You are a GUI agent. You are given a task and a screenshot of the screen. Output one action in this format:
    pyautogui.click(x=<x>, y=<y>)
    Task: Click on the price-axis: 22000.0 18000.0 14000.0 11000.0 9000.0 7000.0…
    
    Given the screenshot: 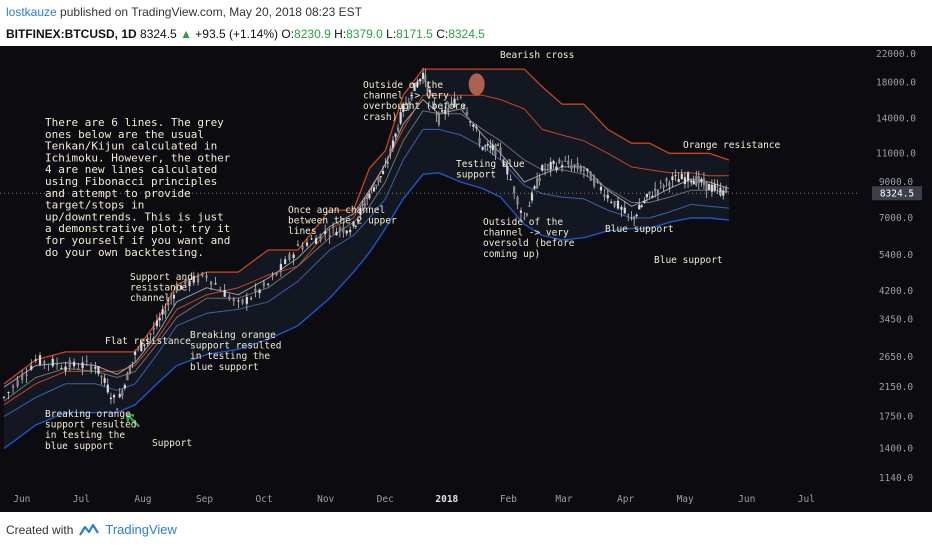 What is the action you would take?
    pyautogui.click(x=897, y=266)
    